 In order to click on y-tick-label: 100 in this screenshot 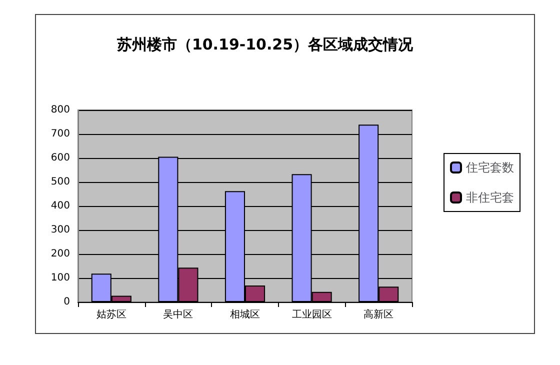, I will do `click(60, 278)`.